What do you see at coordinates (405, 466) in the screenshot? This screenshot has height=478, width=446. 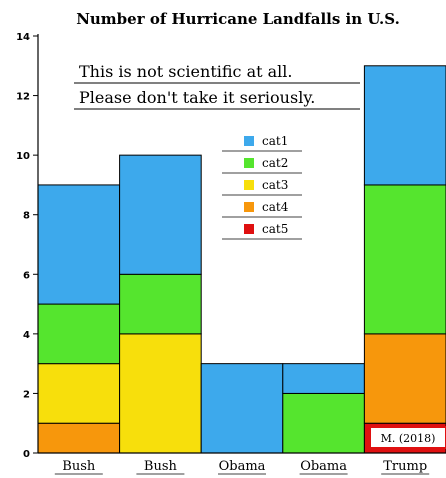 I see `x-tick-label: Trump` at bounding box center [405, 466].